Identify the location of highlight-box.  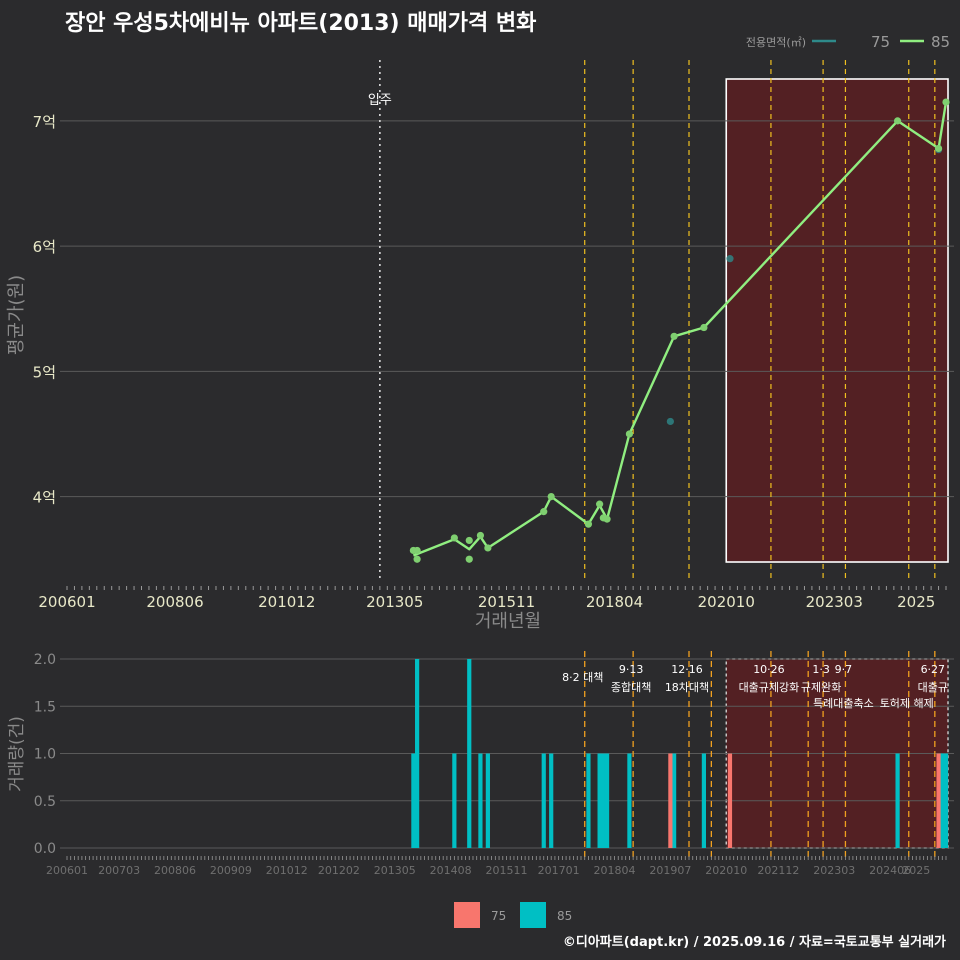
(837, 320).